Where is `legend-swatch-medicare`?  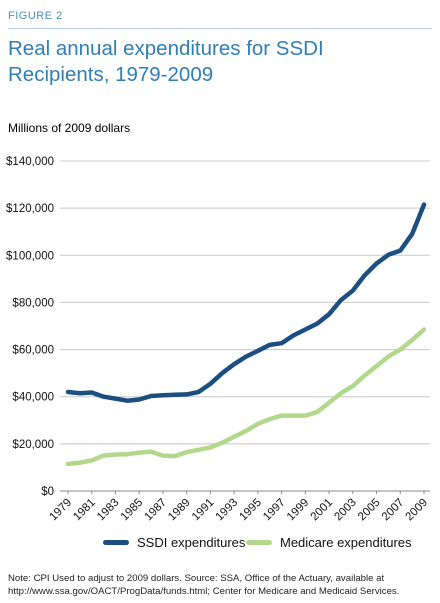
legend-swatch-medicare is located at coordinates (259, 542).